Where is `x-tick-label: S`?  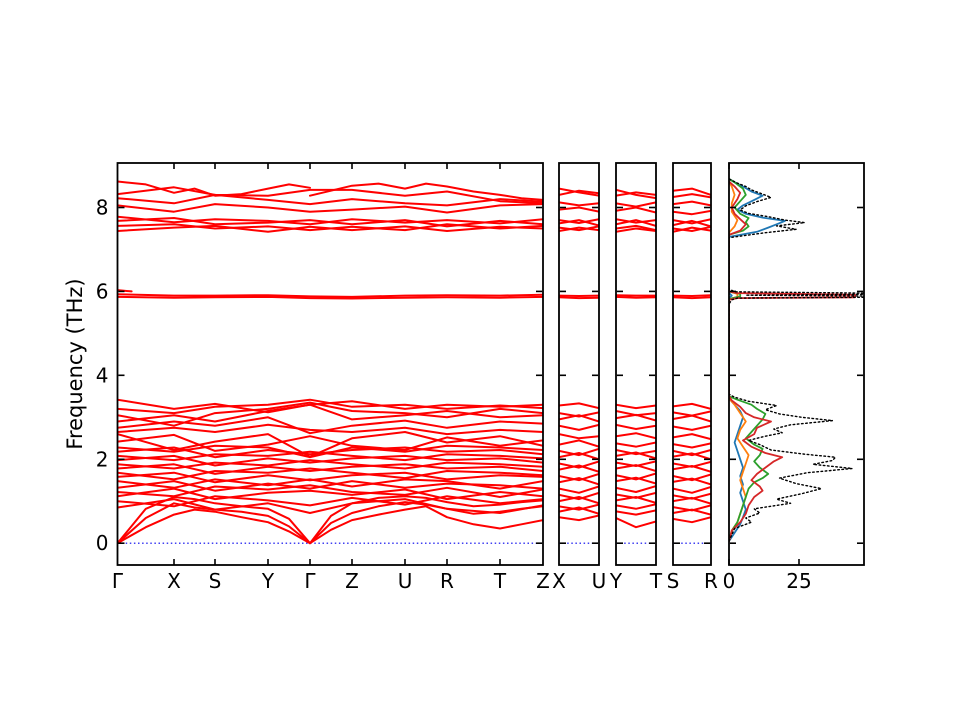 x-tick-label: S is located at coordinates (215, 581).